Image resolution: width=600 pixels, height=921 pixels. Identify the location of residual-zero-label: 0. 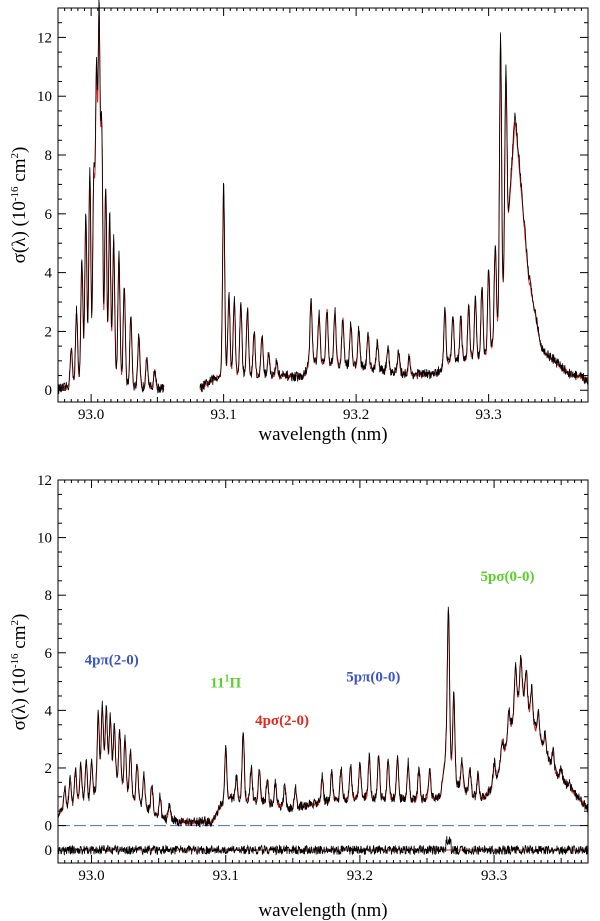
(49, 851).